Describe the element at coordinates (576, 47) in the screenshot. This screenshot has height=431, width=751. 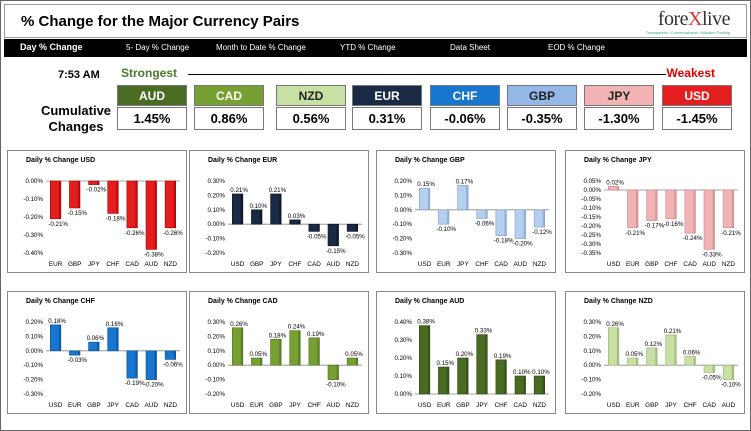
I see `tab-eod-change: EOD % Change` at that location.